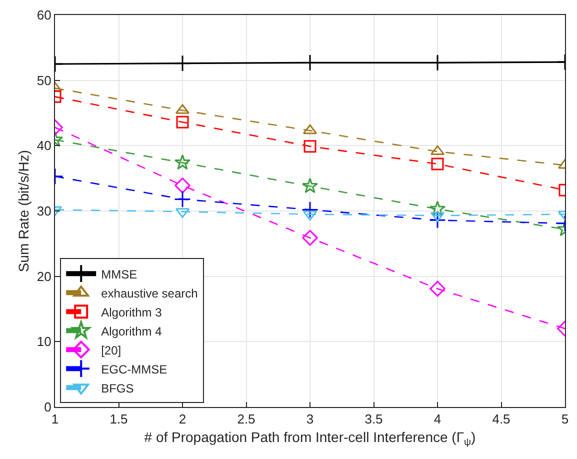 The height and width of the screenshot is (459, 577). Describe the element at coordinates (117, 388) in the screenshot. I see `legend-label: BFGS` at that location.